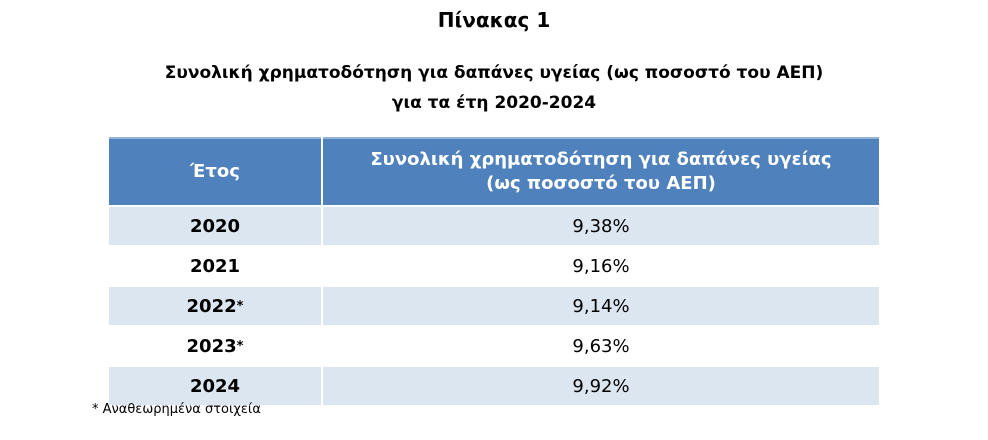  What do you see at coordinates (601, 386) in the screenshot?
I see `value-cell: 9,92%` at bounding box center [601, 386].